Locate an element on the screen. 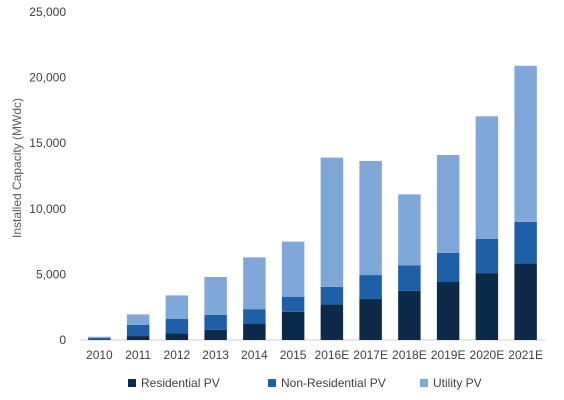 This screenshot has height=400, width=564. x-tick-label: 2010 is located at coordinates (99, 355).